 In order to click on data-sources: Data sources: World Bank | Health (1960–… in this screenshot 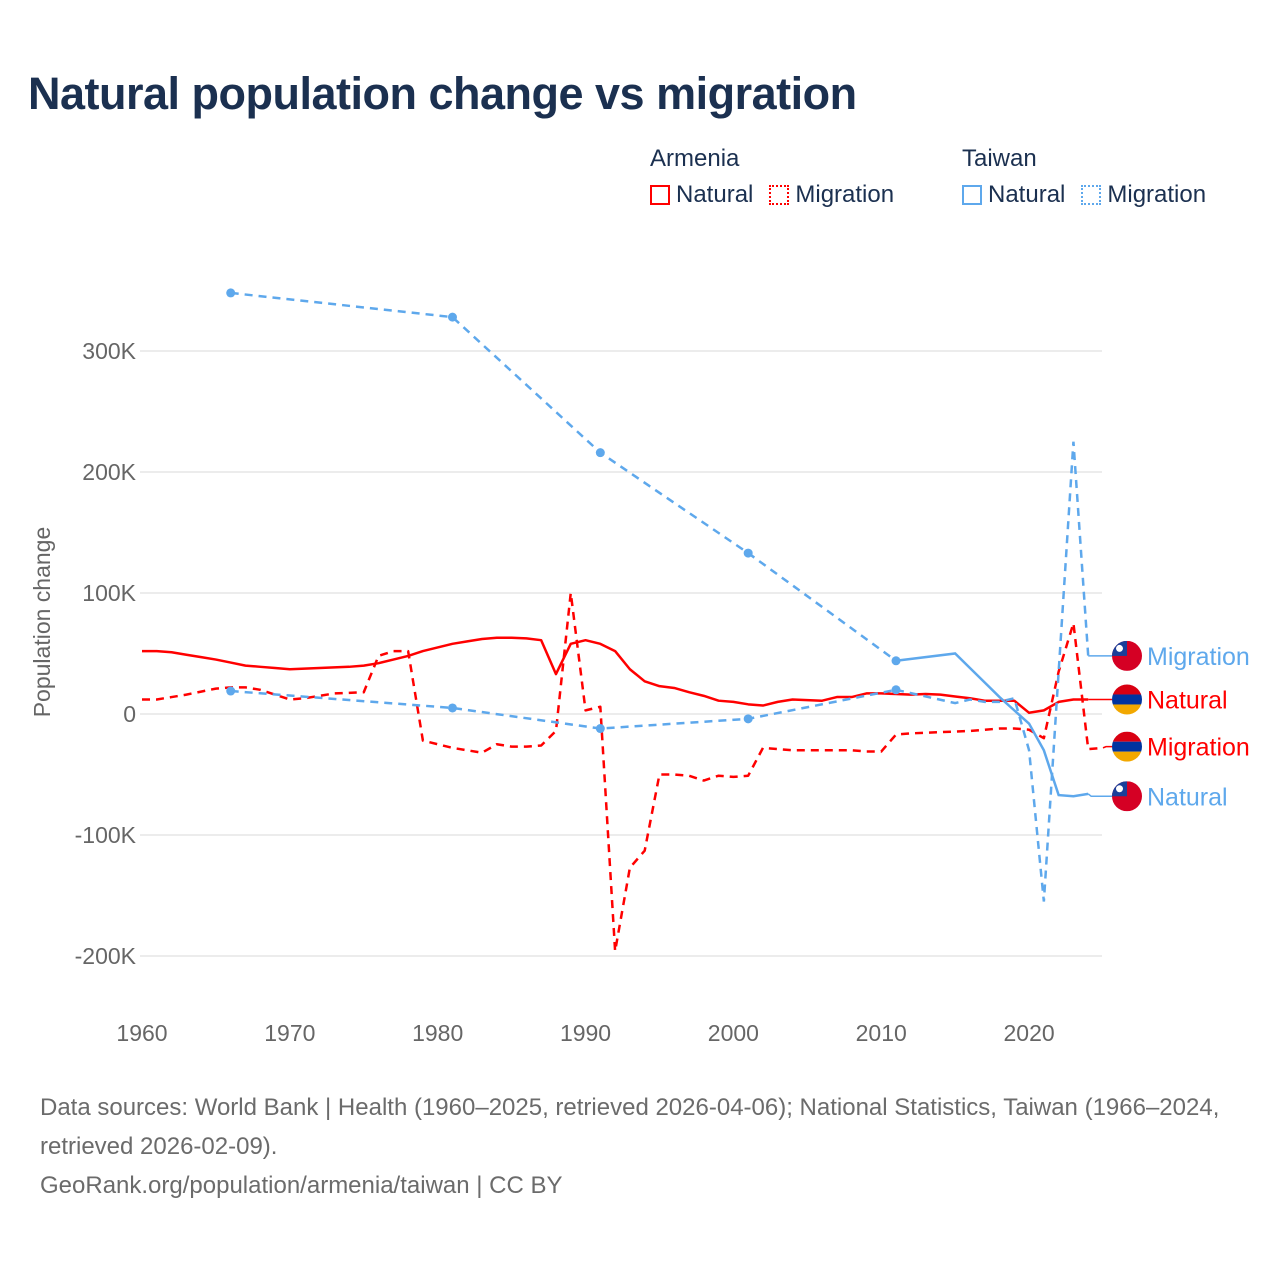, I will do `click(630, 1127)`.